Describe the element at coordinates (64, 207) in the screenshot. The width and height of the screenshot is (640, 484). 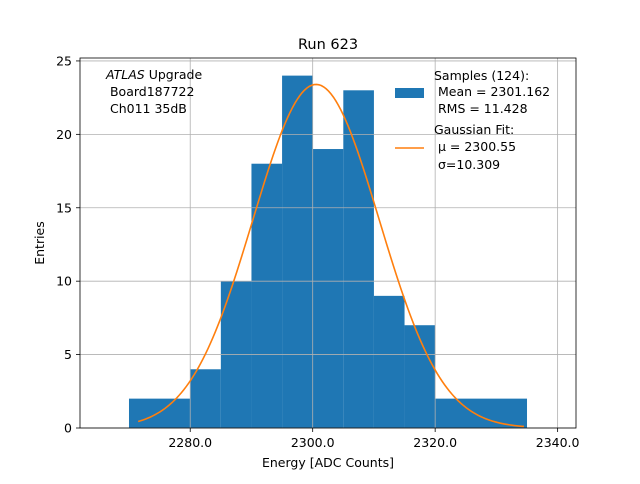
I see `y-tick-label: 15` at that location.